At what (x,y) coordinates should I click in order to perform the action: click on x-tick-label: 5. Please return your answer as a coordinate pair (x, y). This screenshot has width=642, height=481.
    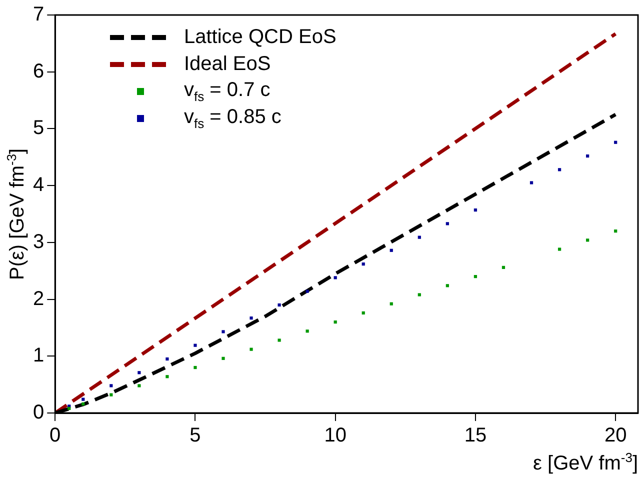
    Looking at the image, I should click on (195, 435).